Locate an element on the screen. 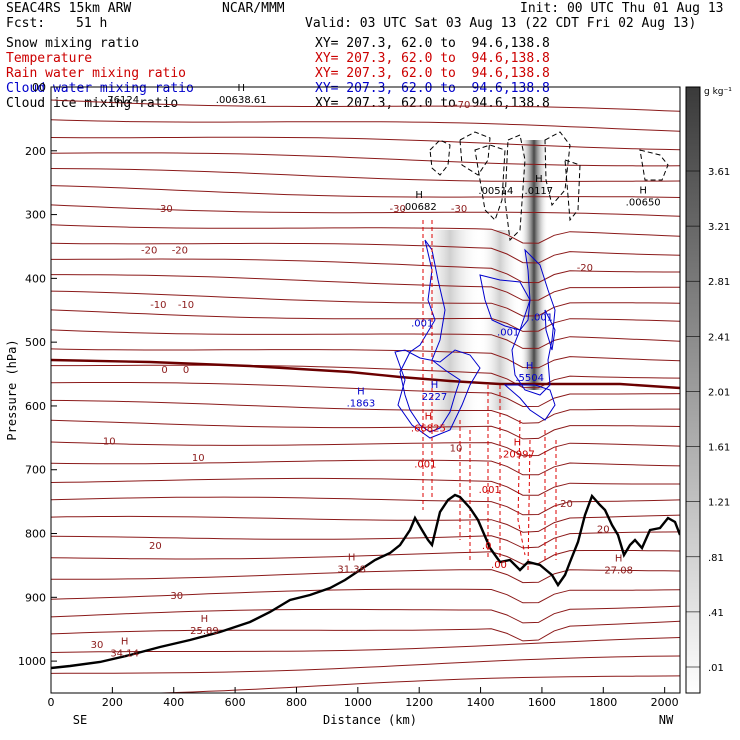 This screenshot has width=740, height=740. endpoint-right: NW is located at coordinates (666, 720).